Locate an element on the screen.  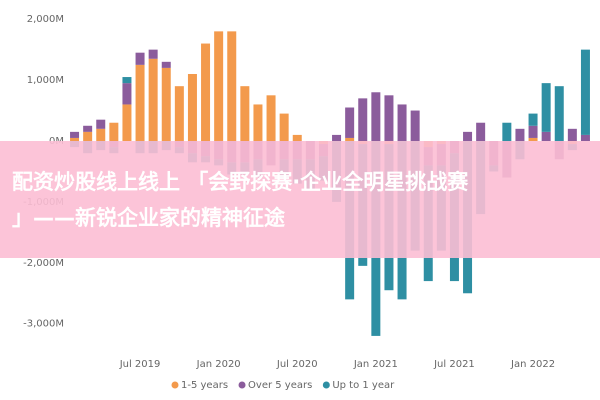
legend-label: Up to 1 year is located at coordinates (363, 385).